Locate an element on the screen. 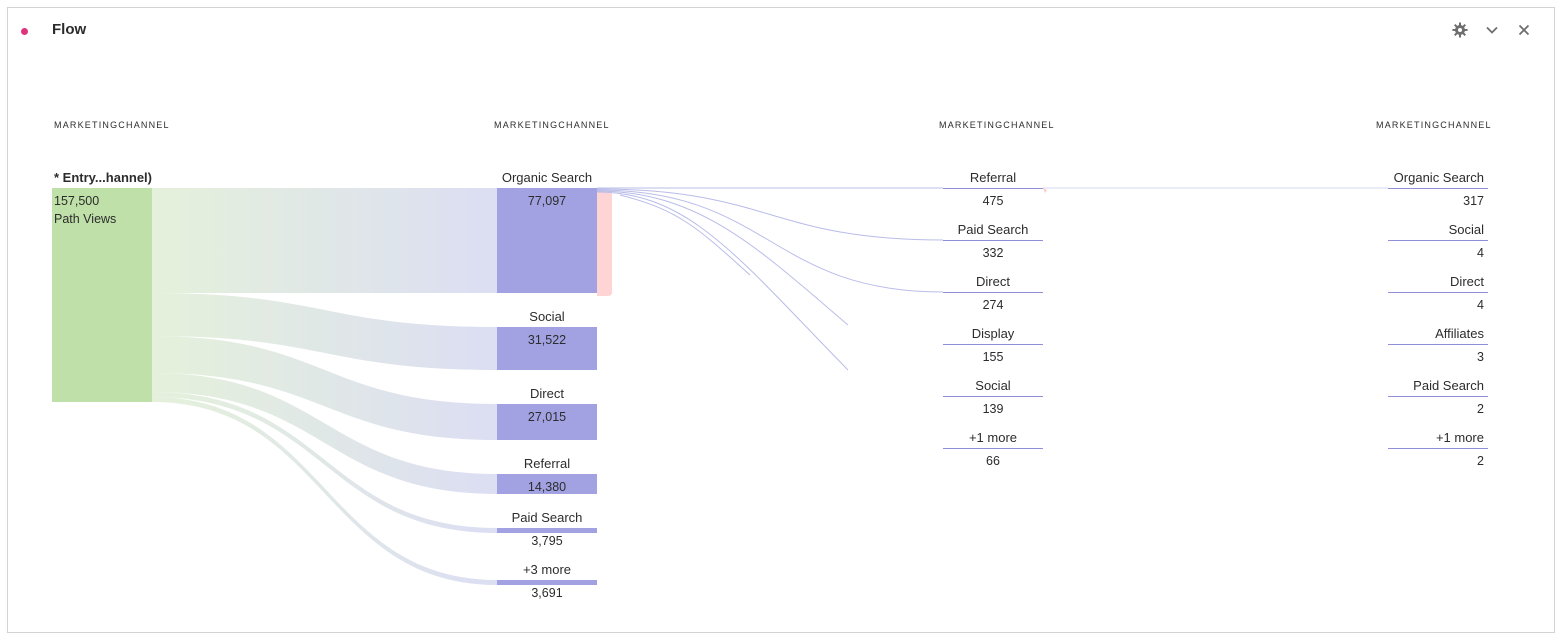 The width and height of the screenshot is (1562, 640). step1-node-label: Organic Search is located at coordinates (547, 177).